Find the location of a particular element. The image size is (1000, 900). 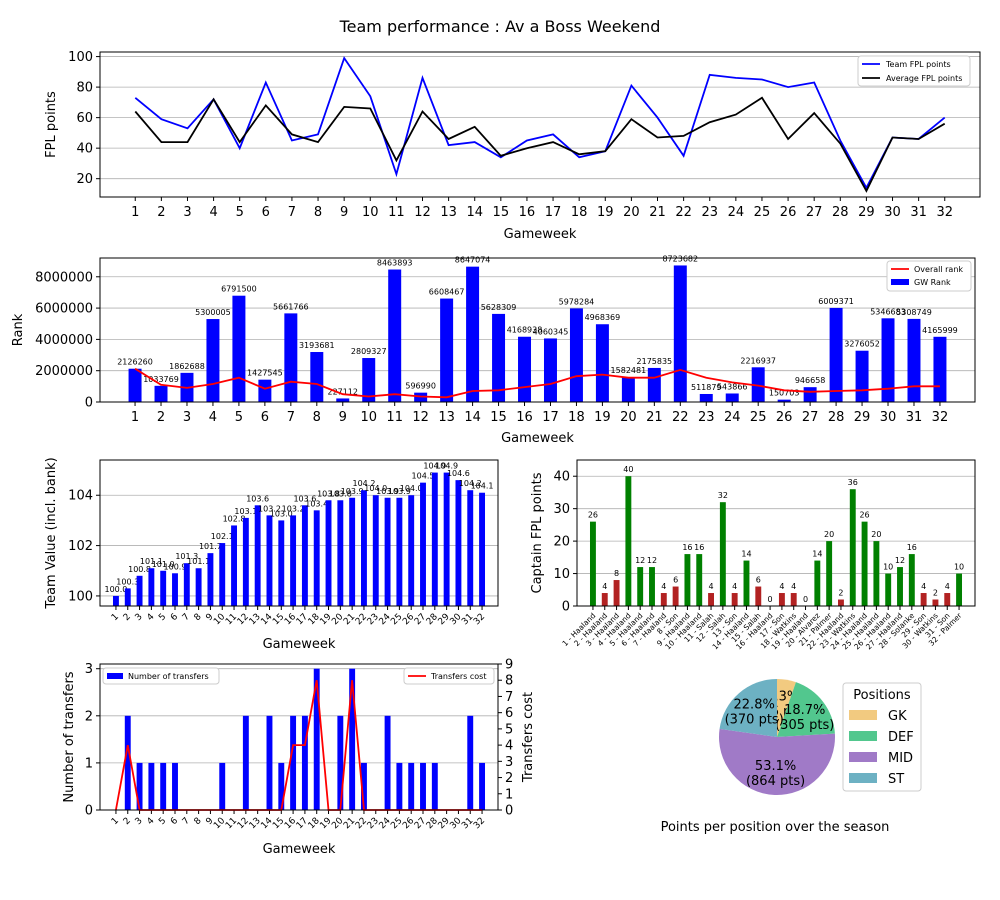

rank-bar-label: 543866 is located at coordinates (732, 386).